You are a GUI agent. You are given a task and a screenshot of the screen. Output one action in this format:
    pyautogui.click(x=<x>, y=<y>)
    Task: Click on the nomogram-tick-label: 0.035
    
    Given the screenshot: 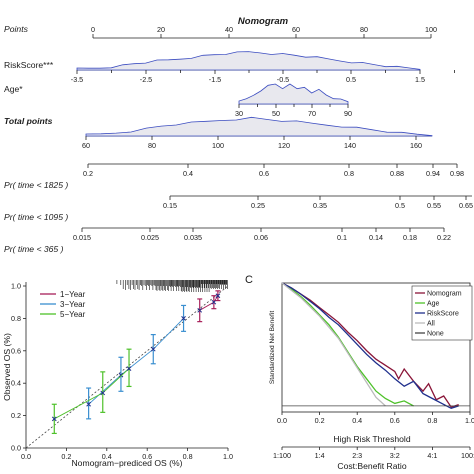 What is the action you would take?
    pyautogui.click(x=193, y=237)
    